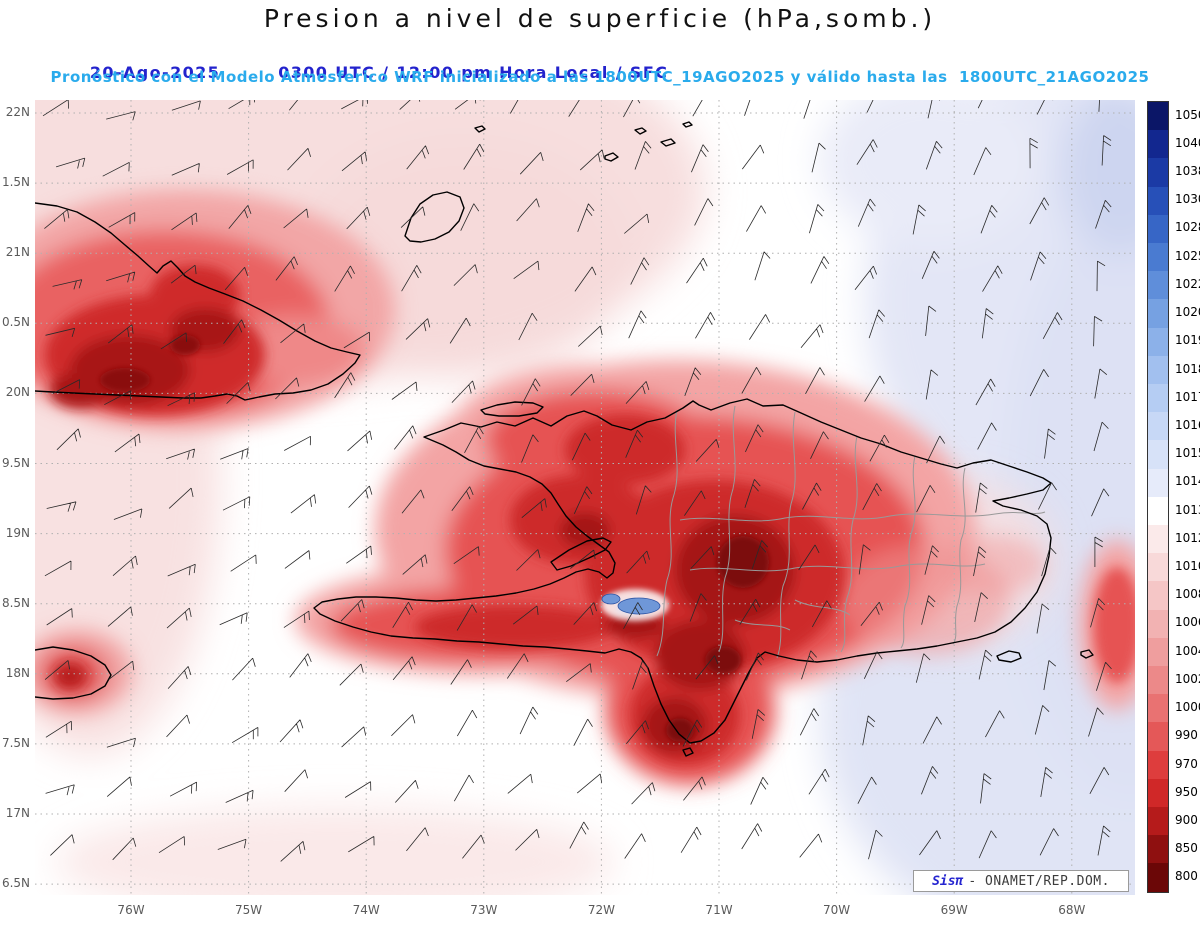  What do you see at coordinates (15, 602) in the screenshot?
I see `lat-tick-label: 8.5N` at bounding box center [15, 602].